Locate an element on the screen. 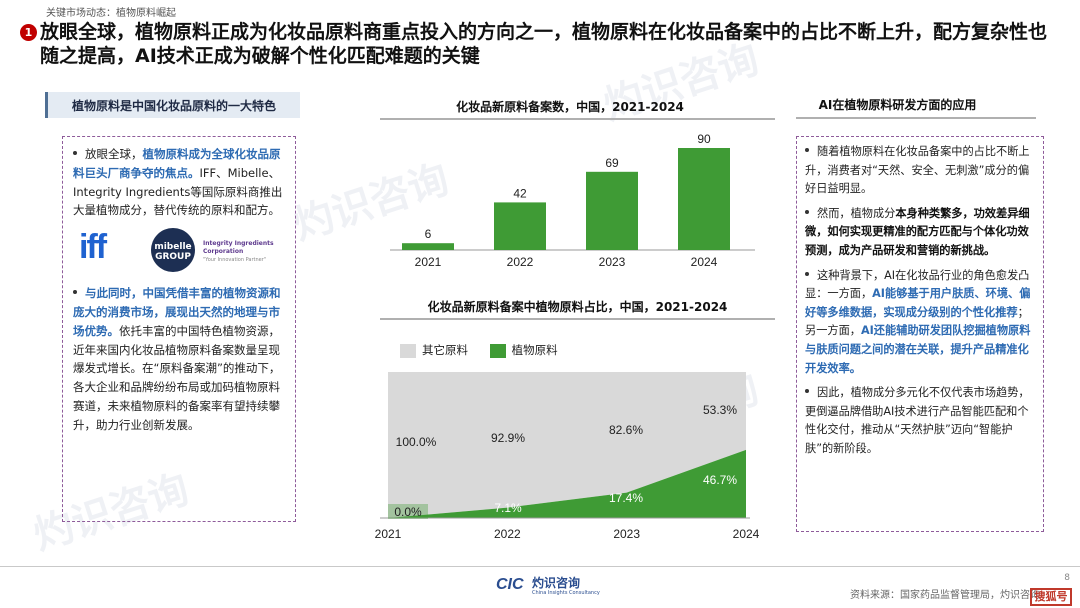  bar-2023 is located at coordinates (612, 210).